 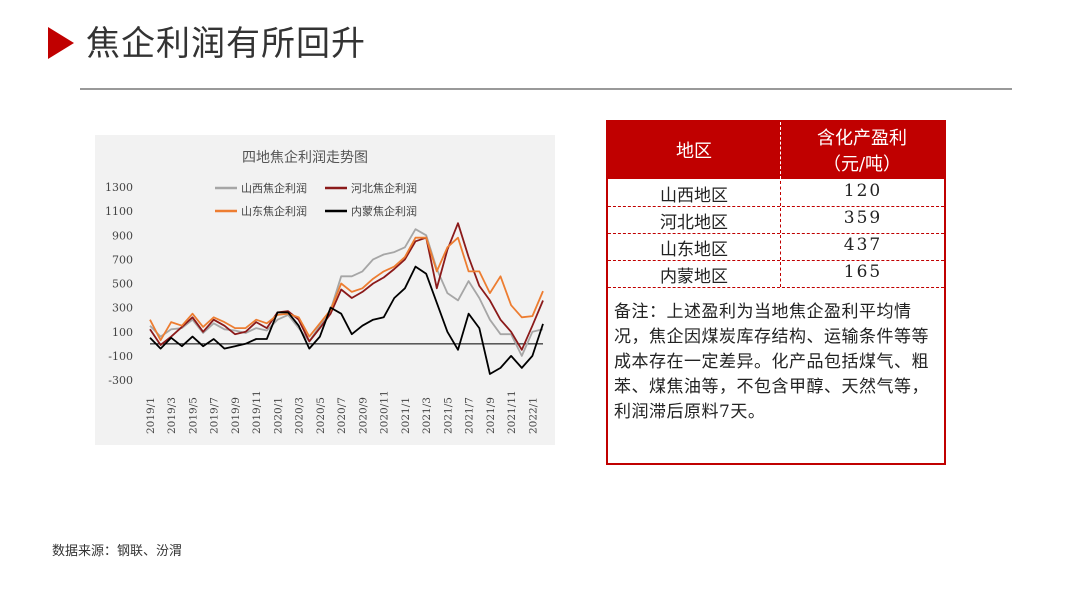 I want to click on legend-label: 河北焦企利润, so click(x=384, y=188).